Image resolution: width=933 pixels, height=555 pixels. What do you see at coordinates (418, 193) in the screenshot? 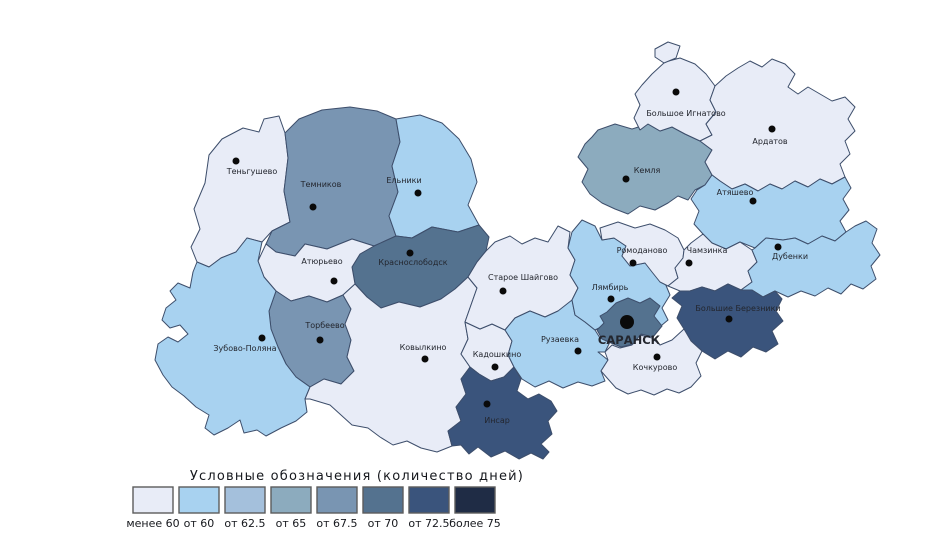
I see `district-center-dot-elniki` at bounding box center [418, 193].